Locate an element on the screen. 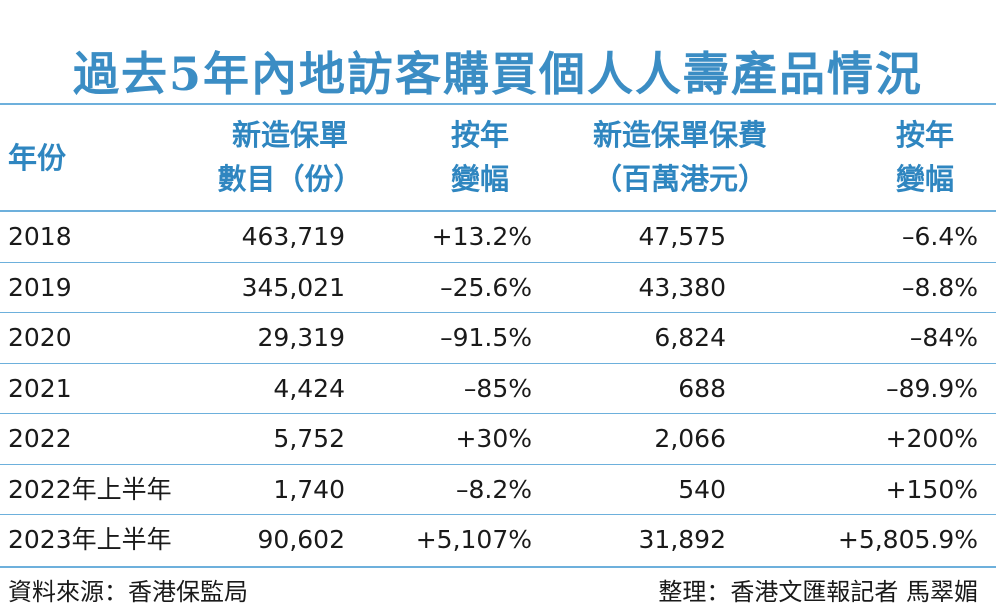 This screenshot has height=615, width=996. table-cell: –84% is located at coordinates (943, 337).